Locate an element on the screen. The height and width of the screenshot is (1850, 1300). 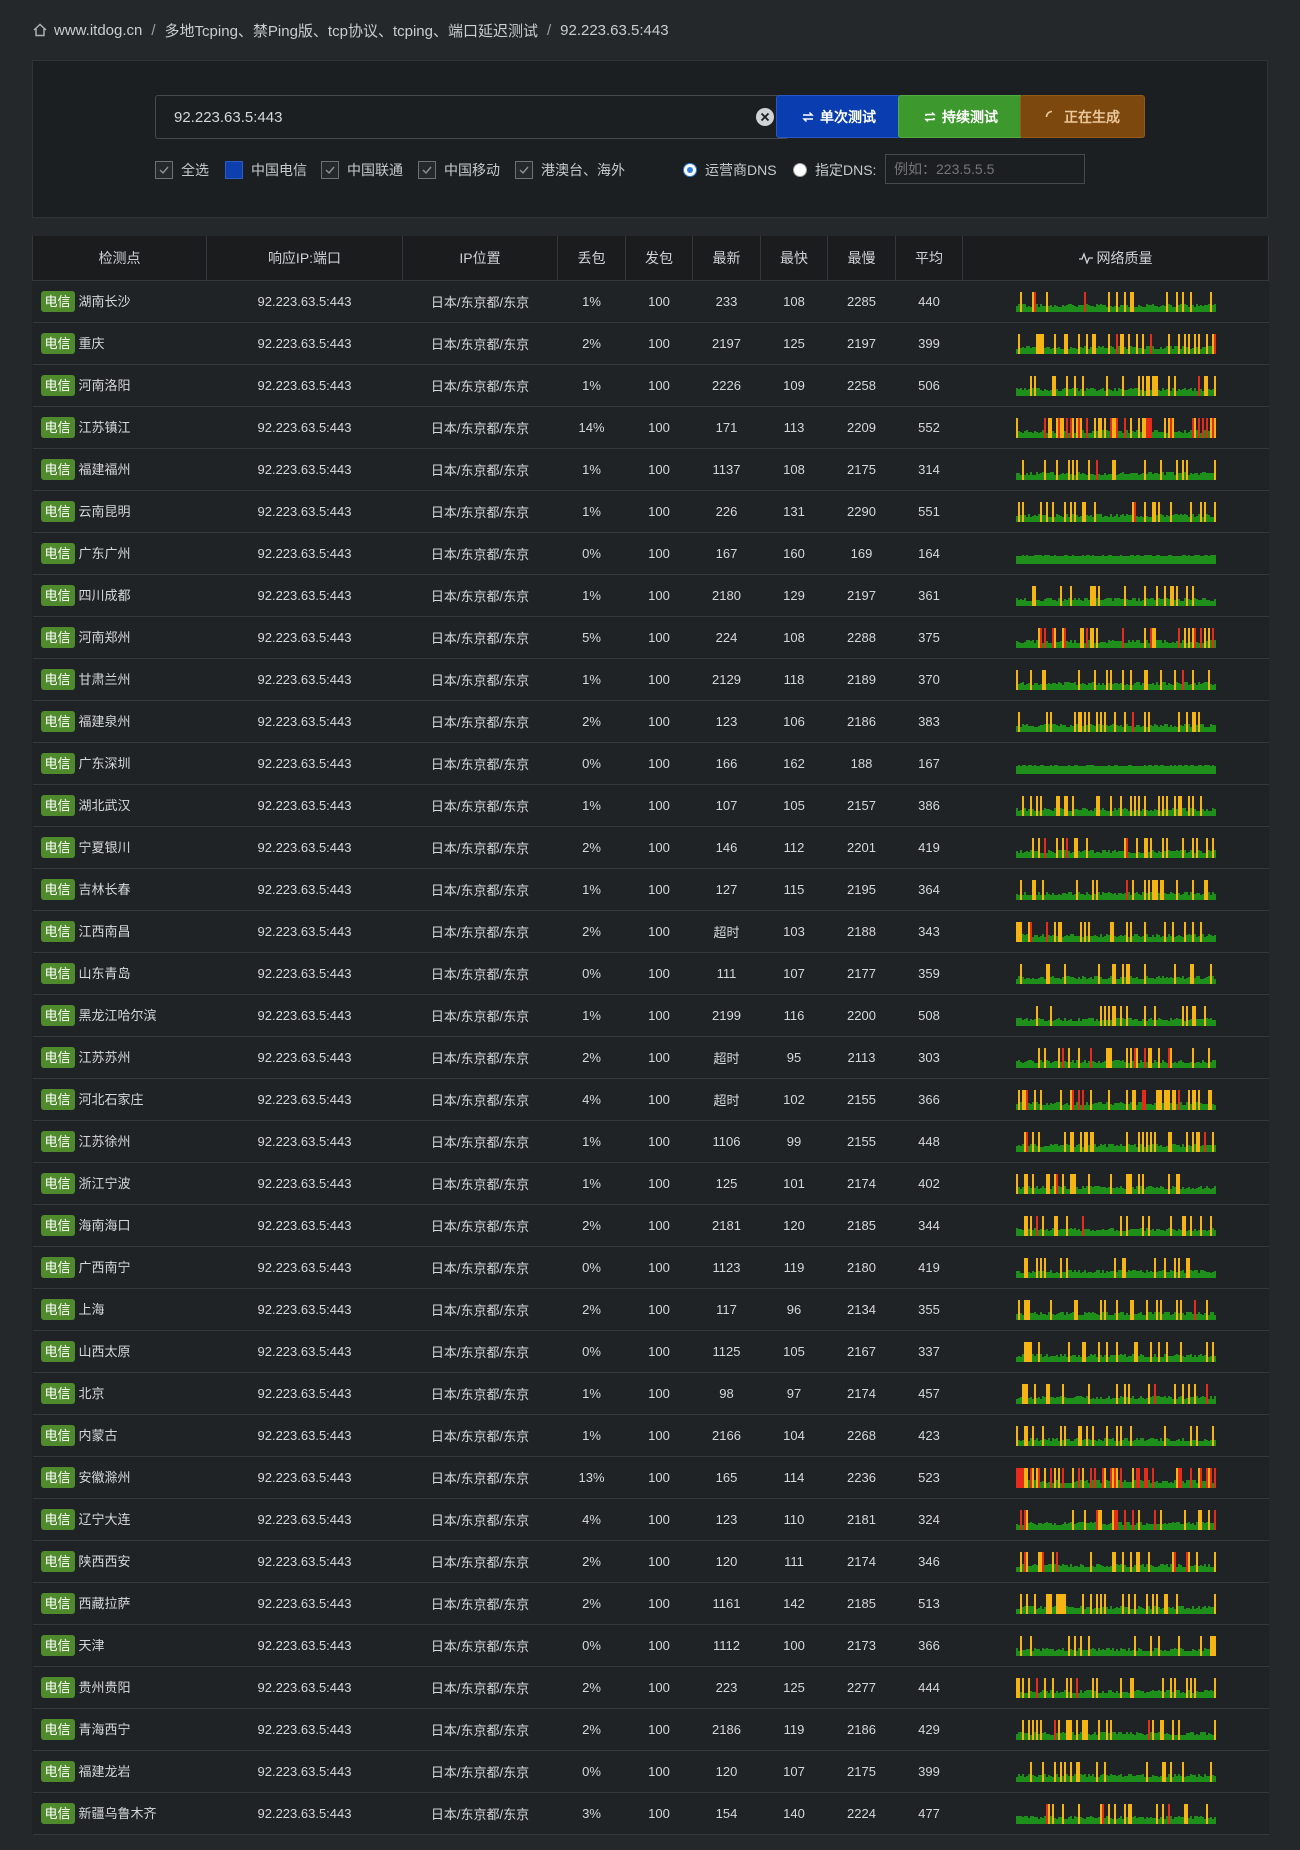
filter-select-all: 全选 is located at coordinates (182, 170).